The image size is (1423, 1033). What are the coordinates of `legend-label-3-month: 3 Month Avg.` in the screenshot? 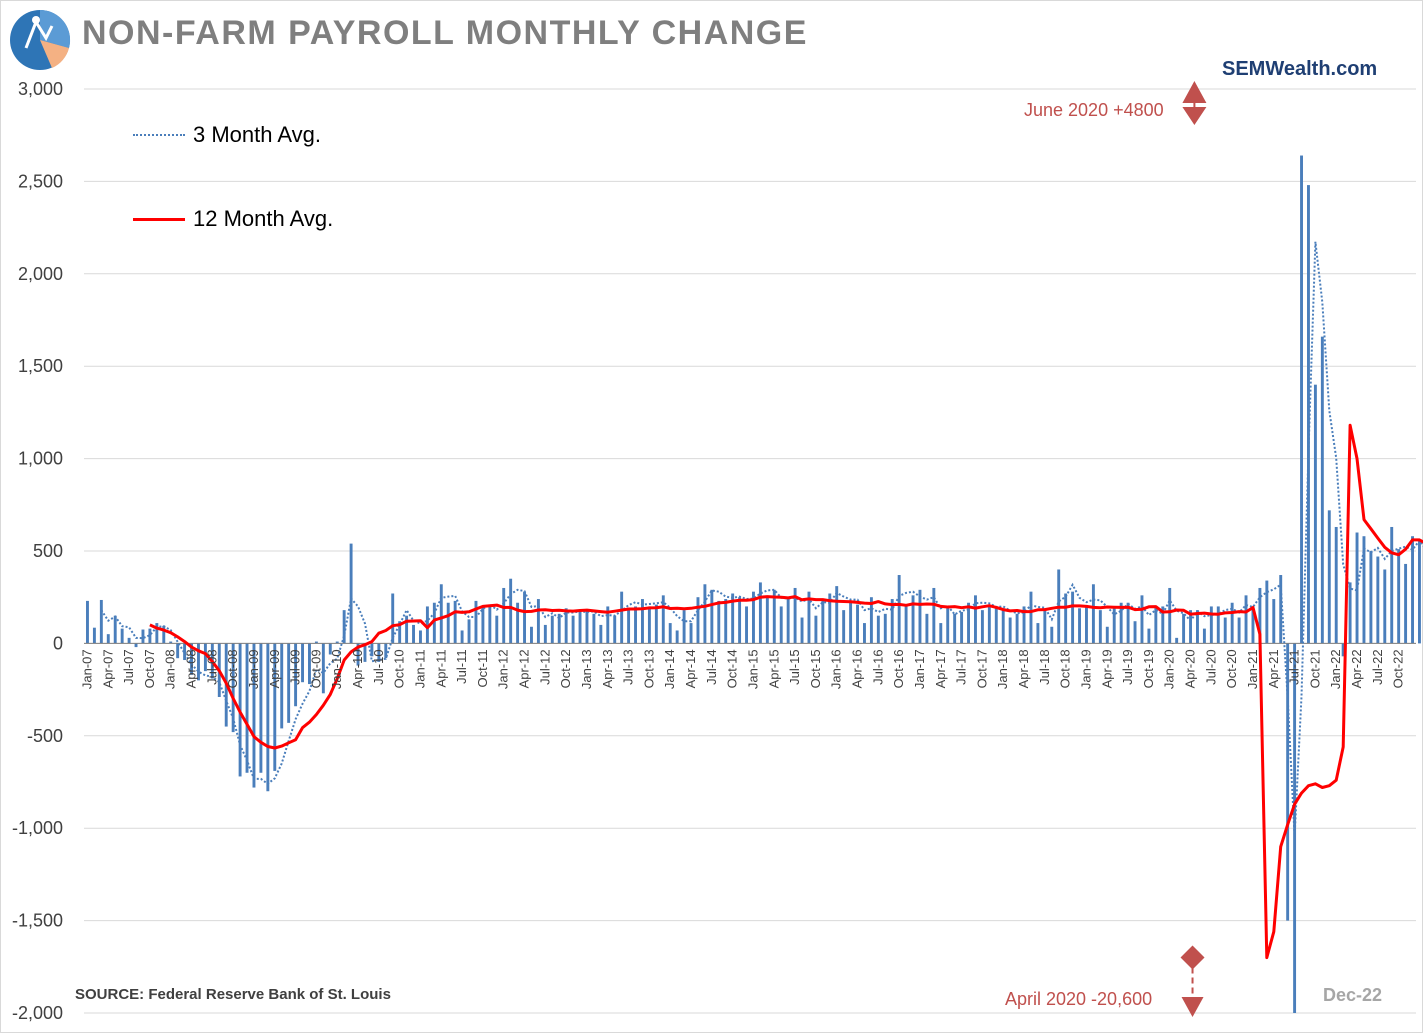 It's located at (257, 134).